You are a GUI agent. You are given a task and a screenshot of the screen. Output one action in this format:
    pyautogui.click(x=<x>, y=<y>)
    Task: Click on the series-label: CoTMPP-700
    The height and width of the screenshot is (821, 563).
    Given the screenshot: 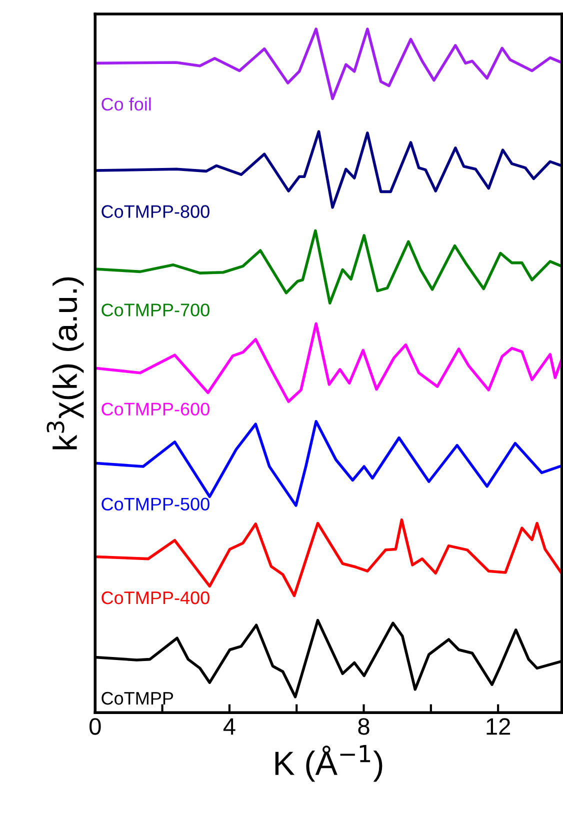 What is the action you would take?
    pyautogui.click(x=156, y=310)
    